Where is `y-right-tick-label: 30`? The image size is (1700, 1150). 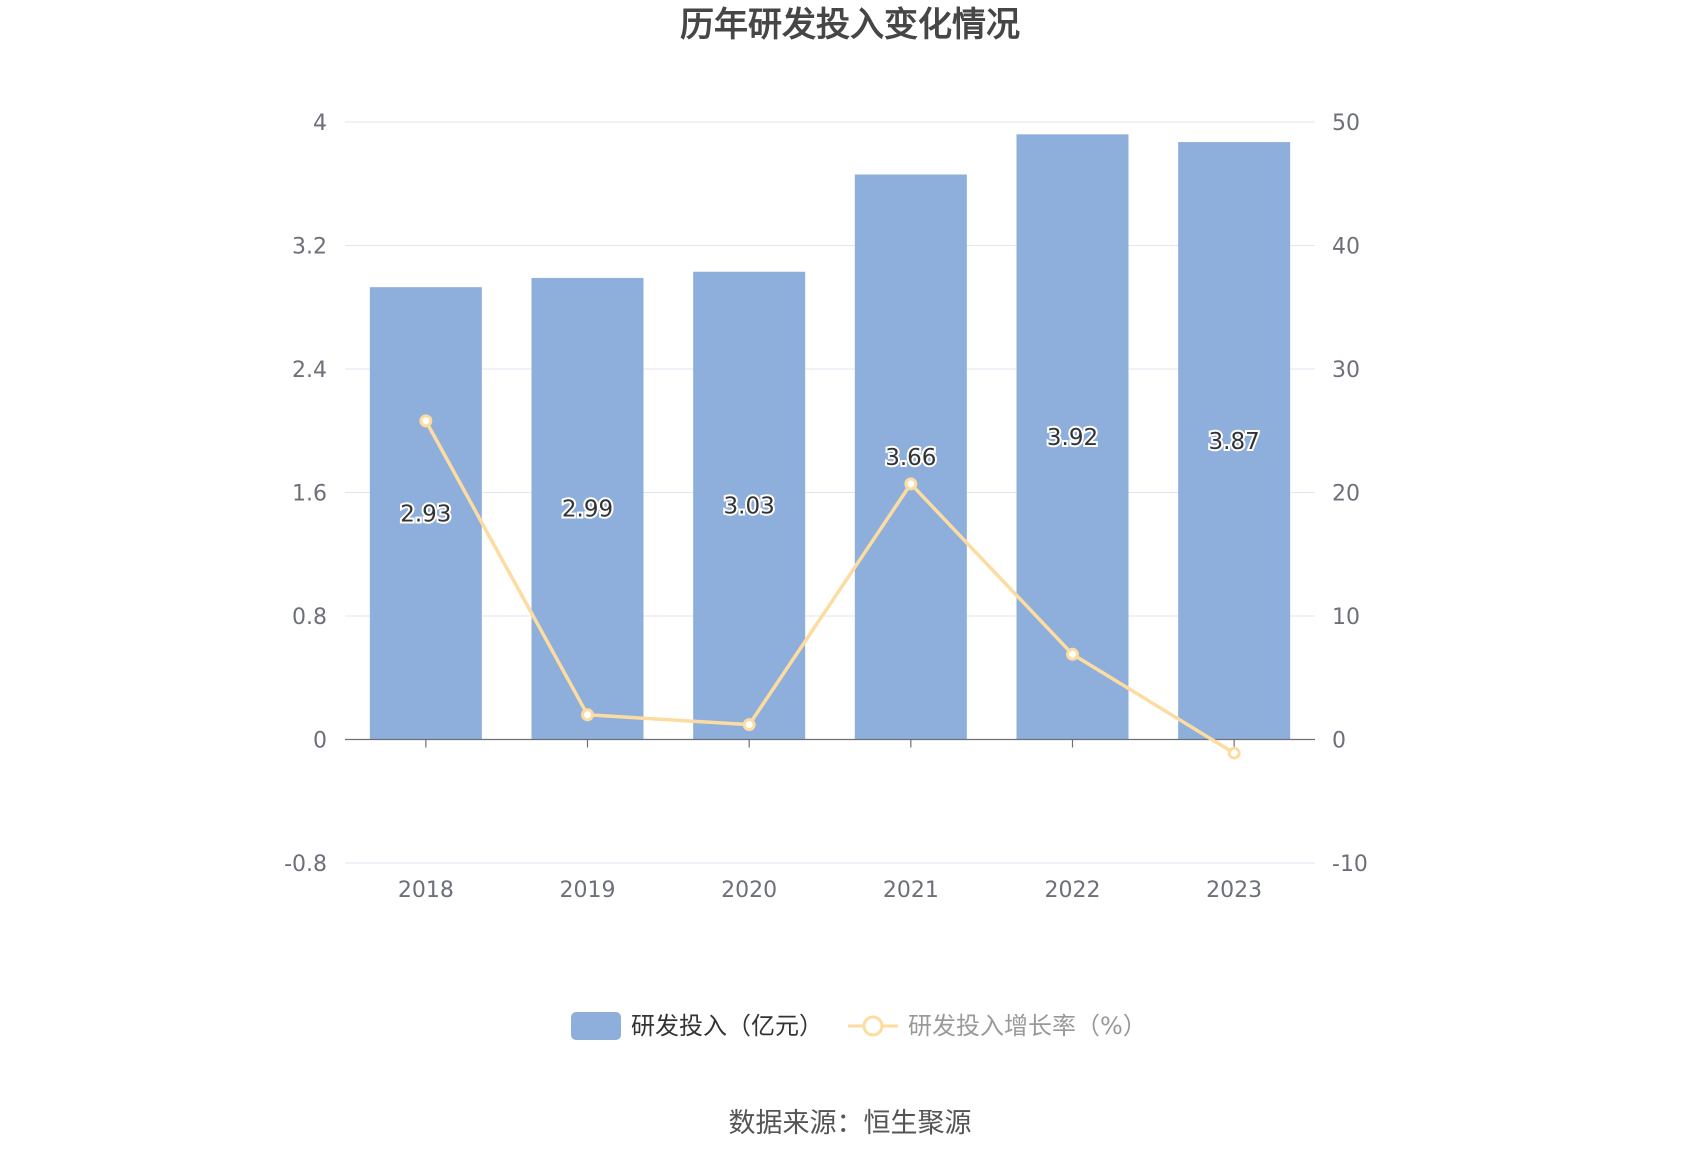 y-right-tick-label: 30 is located at coordinates (1346, 370).